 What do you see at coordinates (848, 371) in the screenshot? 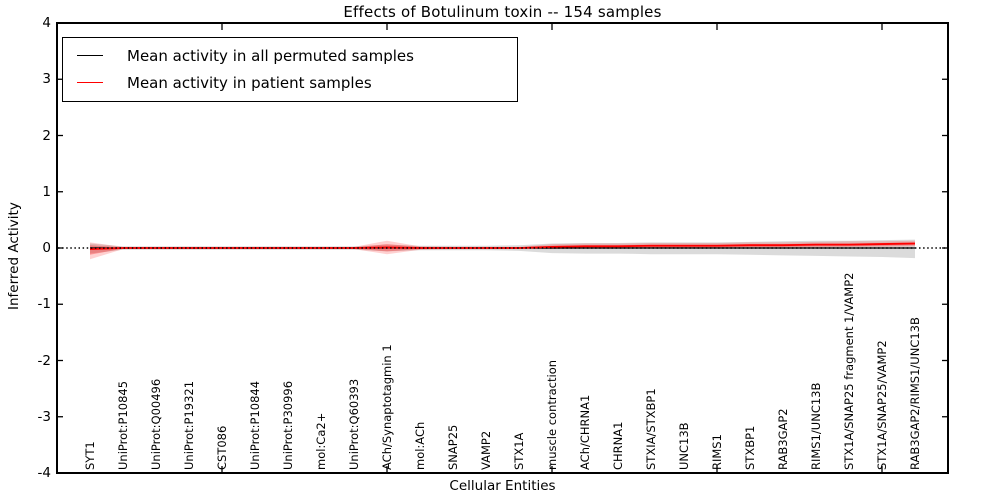
I see `x-tick-label: STX1A/SNAP25 fragment 1/VAMP2` at bounding box center [848, 371].